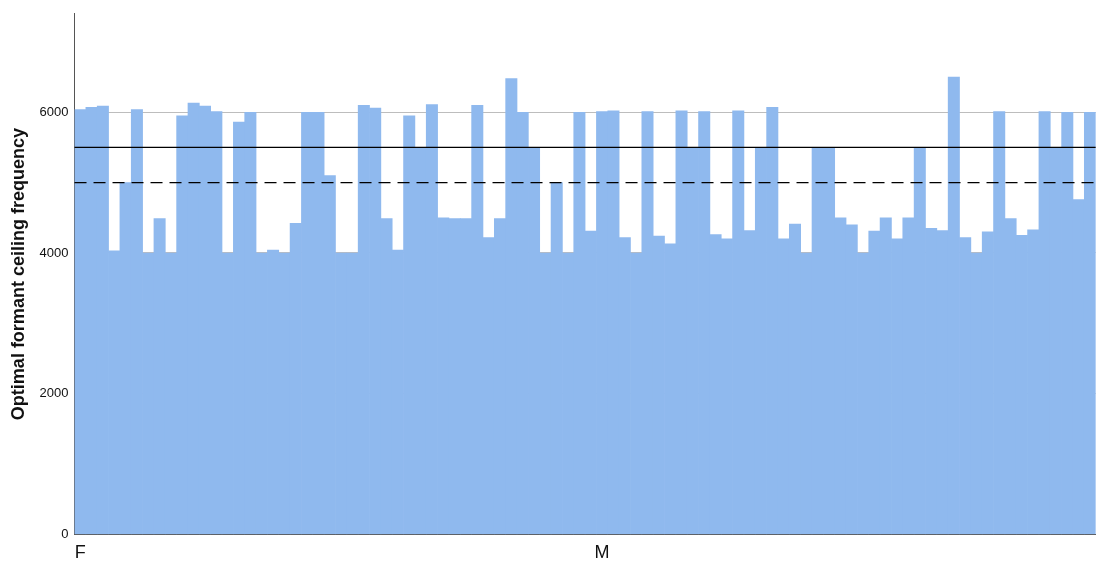  What do you see at coordinates (17, 274) in the screenshot?
I see `y-axis-title: Optimal formant ceiling frequency` at bounding box center [17, 274].